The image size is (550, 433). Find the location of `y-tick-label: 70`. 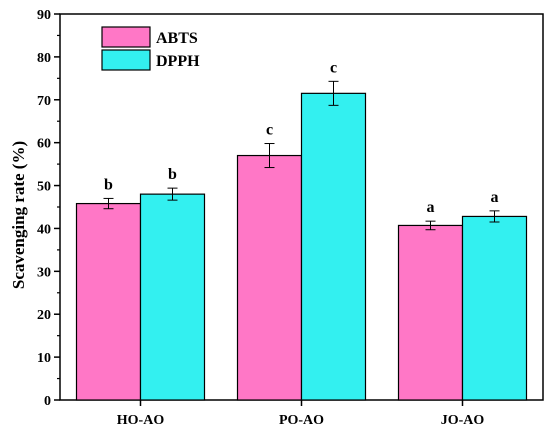

y-tick-label: 70 is located at coordinates (44, 101).